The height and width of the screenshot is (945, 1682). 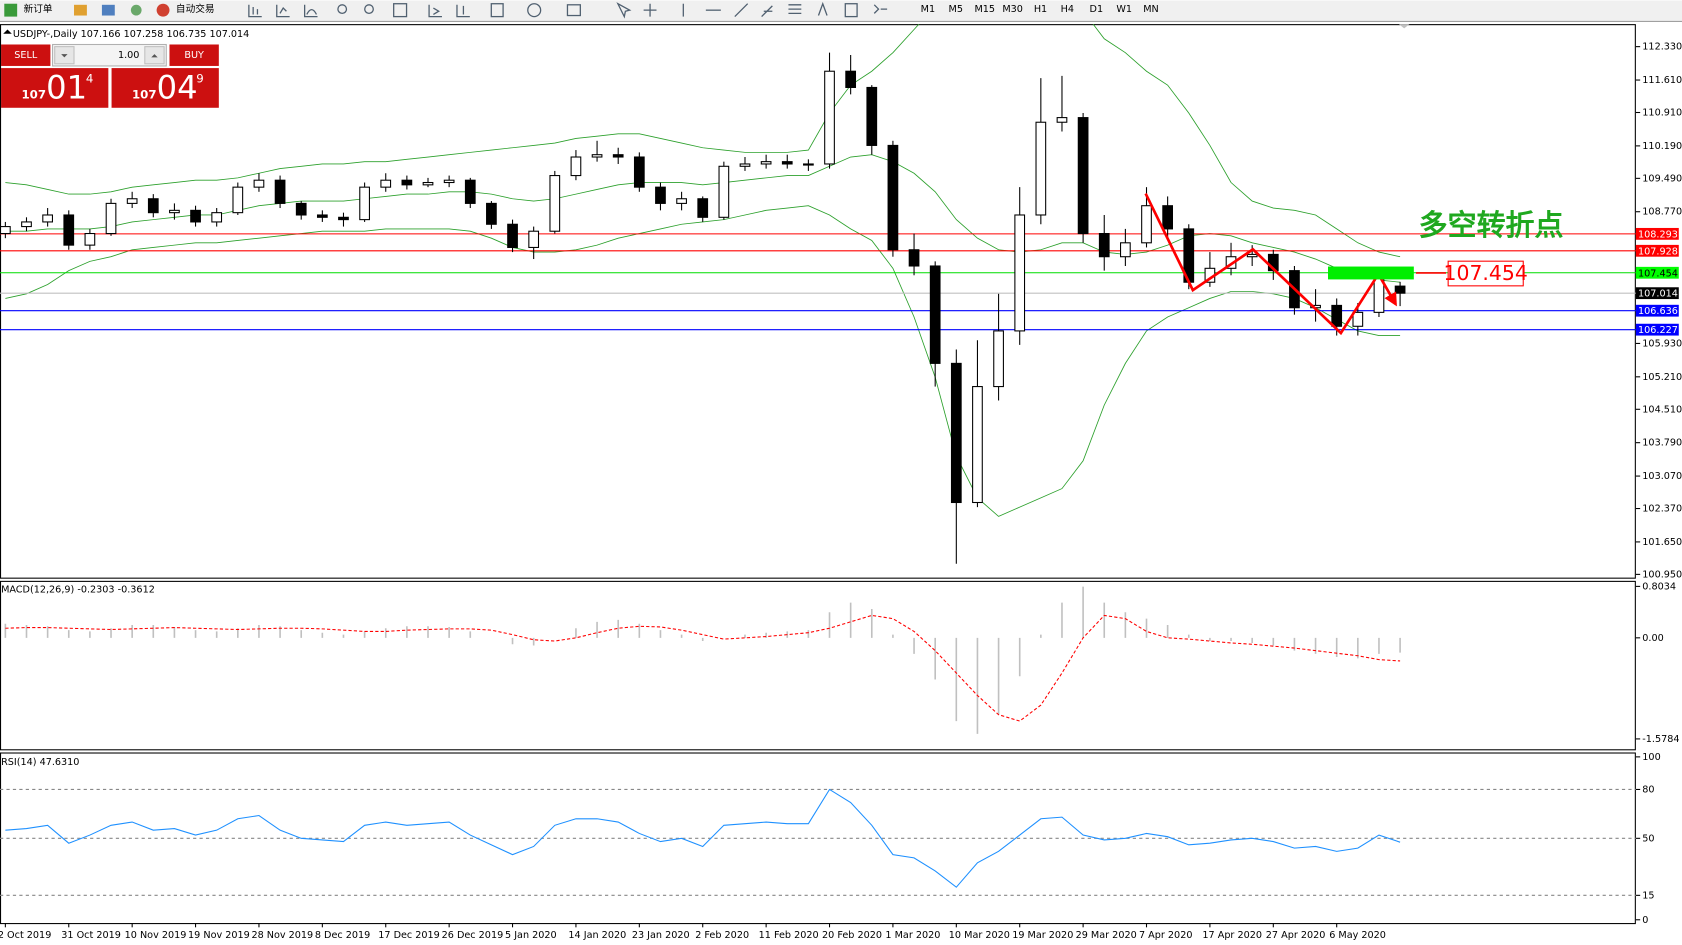 I want to click on x-tick-label: 28 Nov 2019, so click(x=282, y=935).